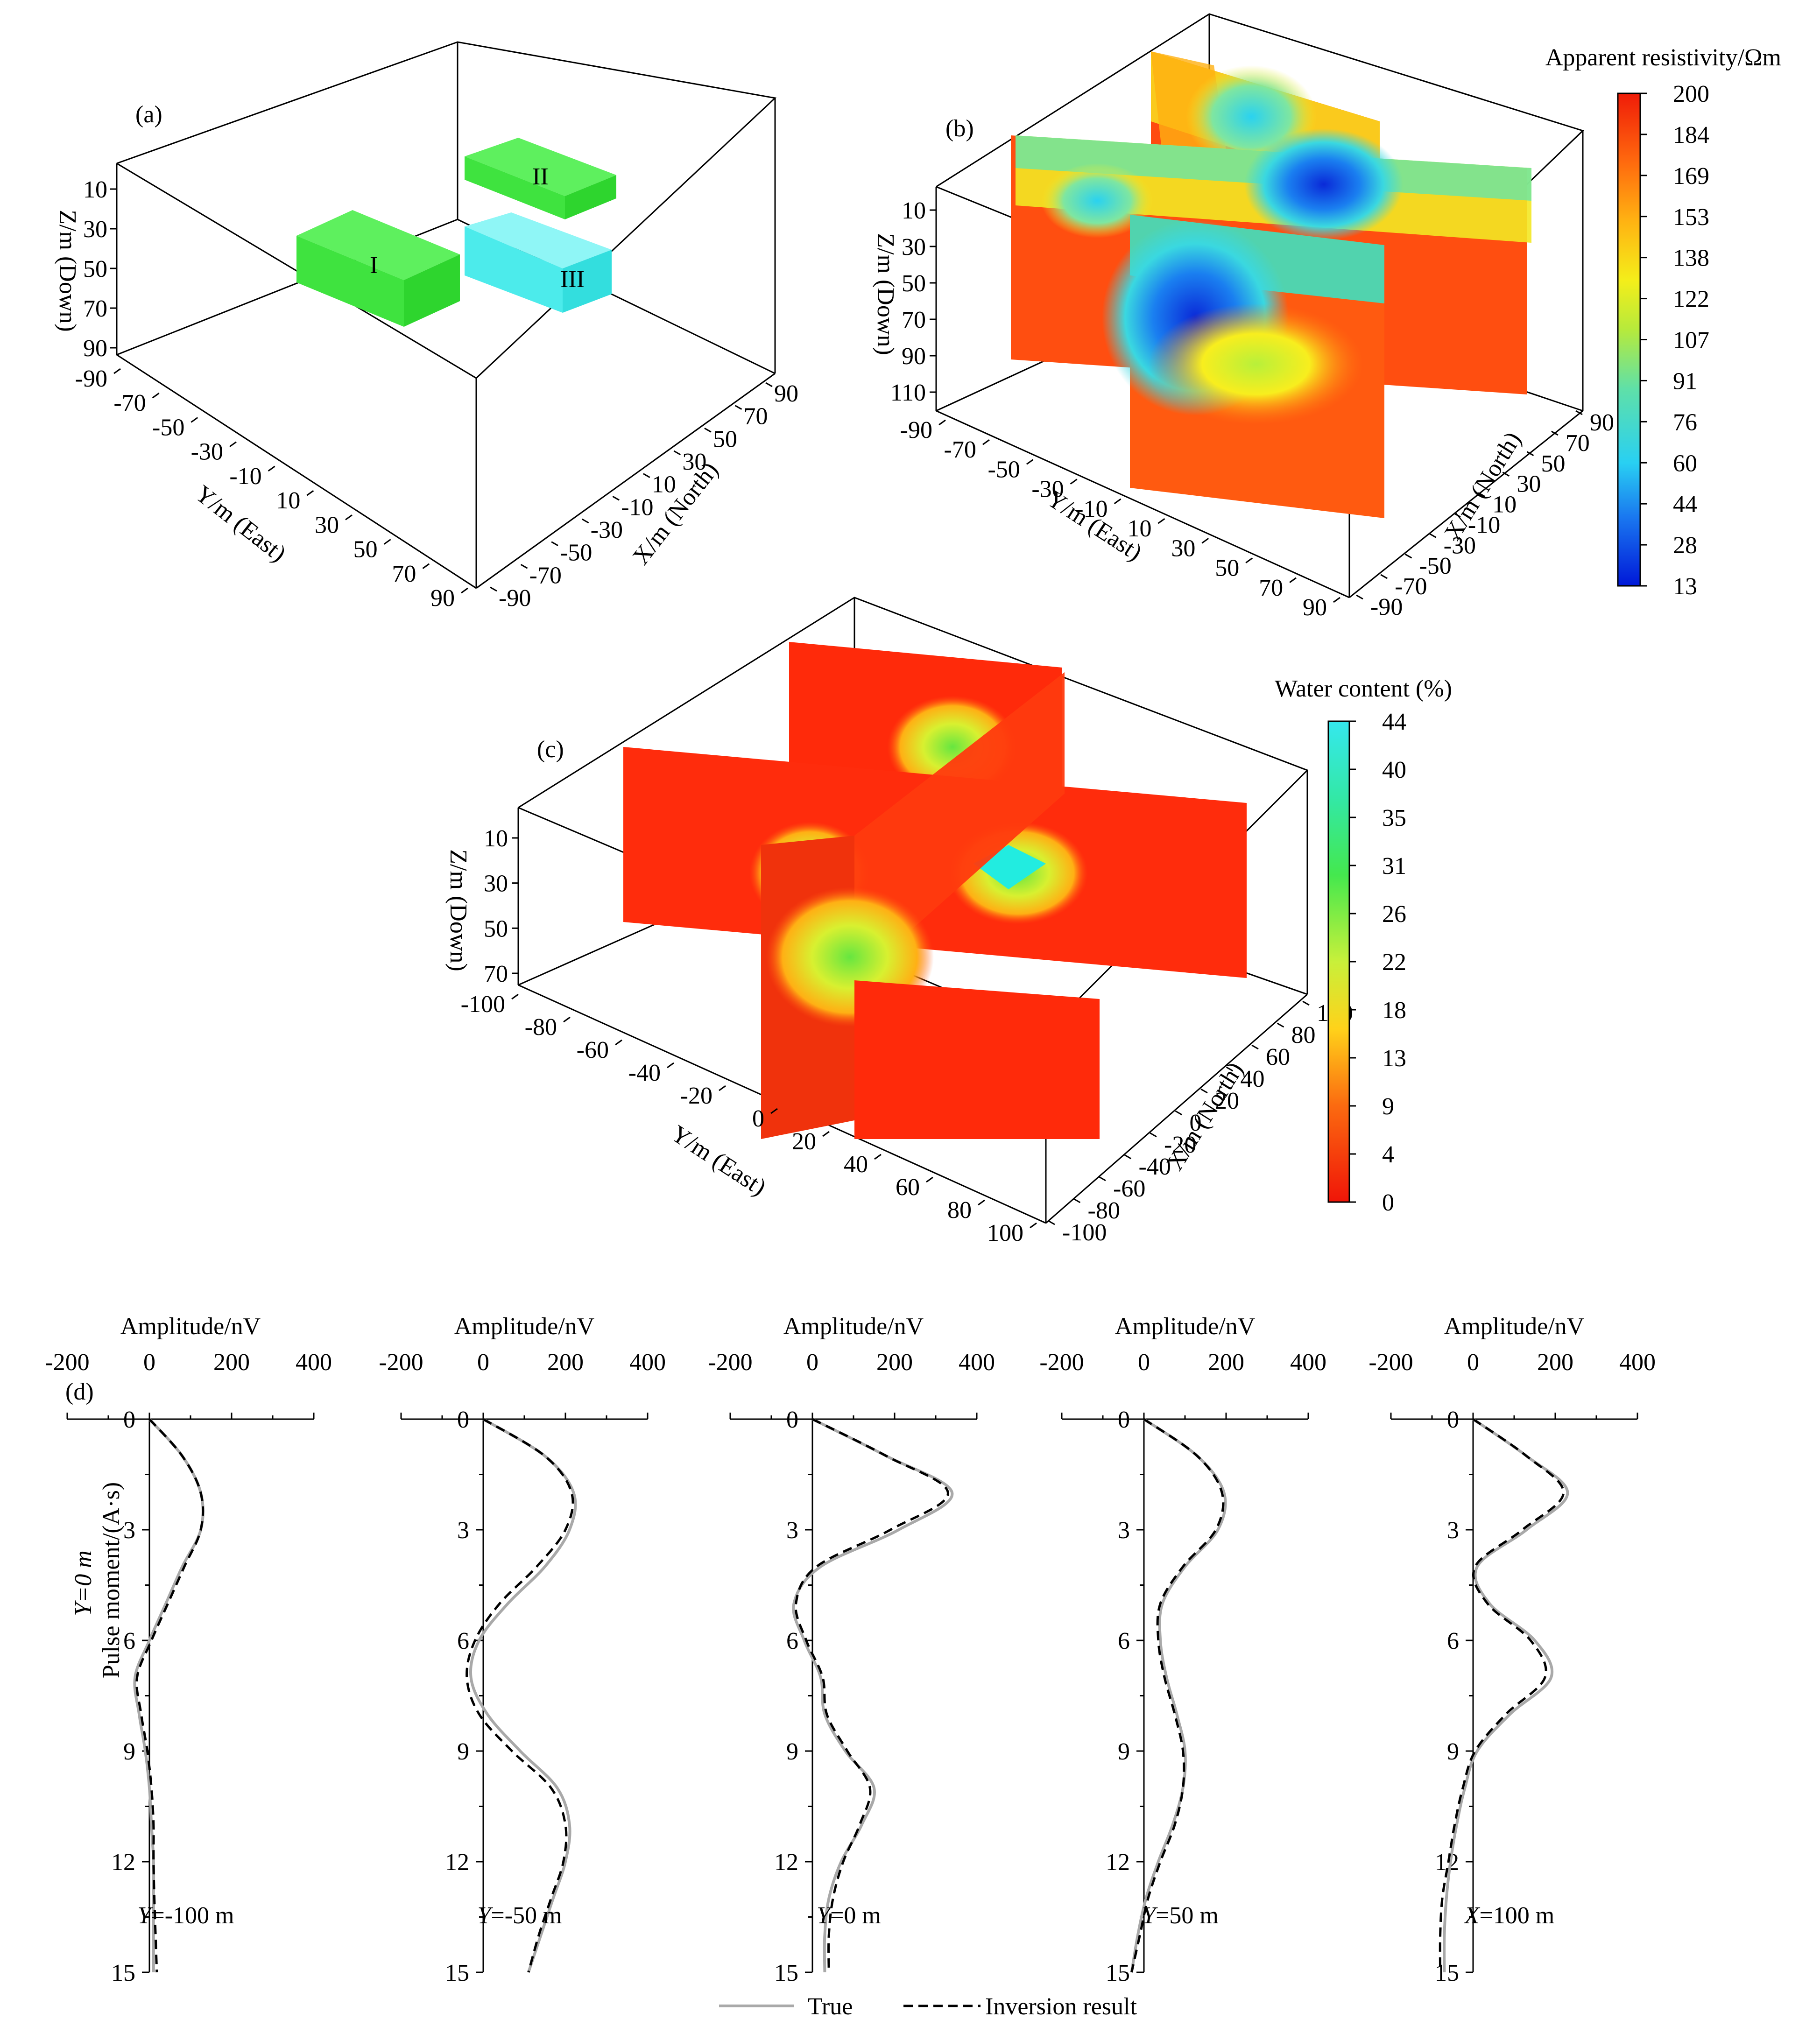 The image size is (1820, 2019). Describe the element at coordinates (593, 1050) in the screenshot. I see `panel-c-y-label: -60` at that location.